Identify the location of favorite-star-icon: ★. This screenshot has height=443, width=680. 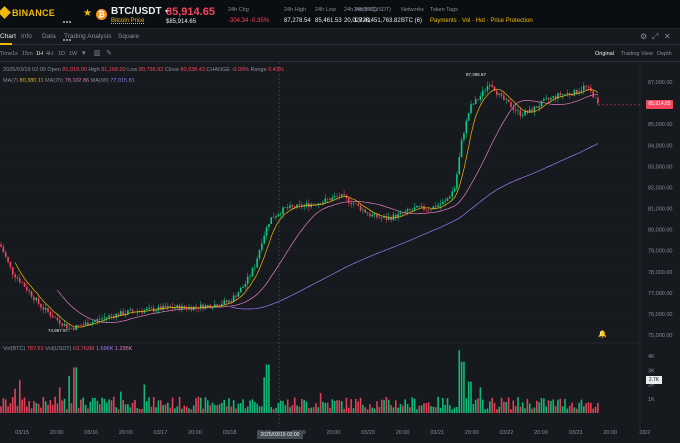
(87, 13).